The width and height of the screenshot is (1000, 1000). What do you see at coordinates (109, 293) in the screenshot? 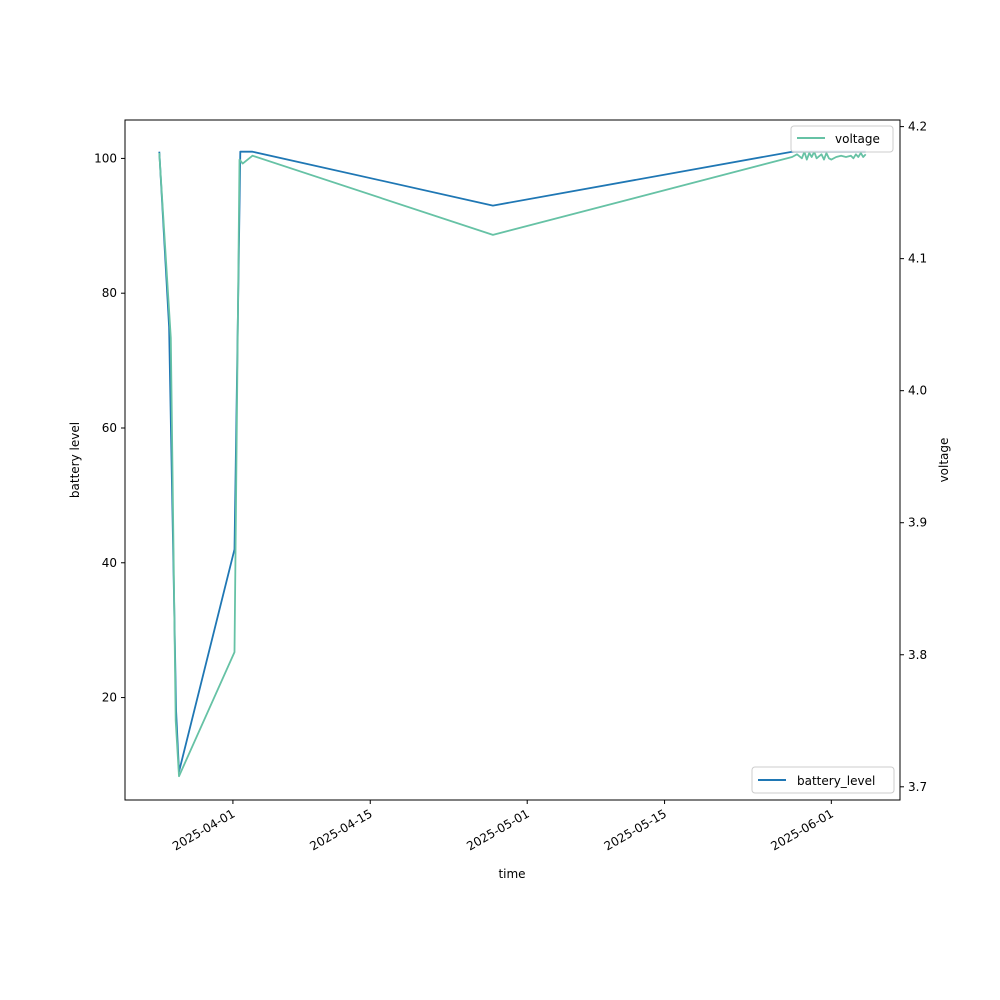
I see `y-left-tick-label: 80` at bounding box center [109, 293].